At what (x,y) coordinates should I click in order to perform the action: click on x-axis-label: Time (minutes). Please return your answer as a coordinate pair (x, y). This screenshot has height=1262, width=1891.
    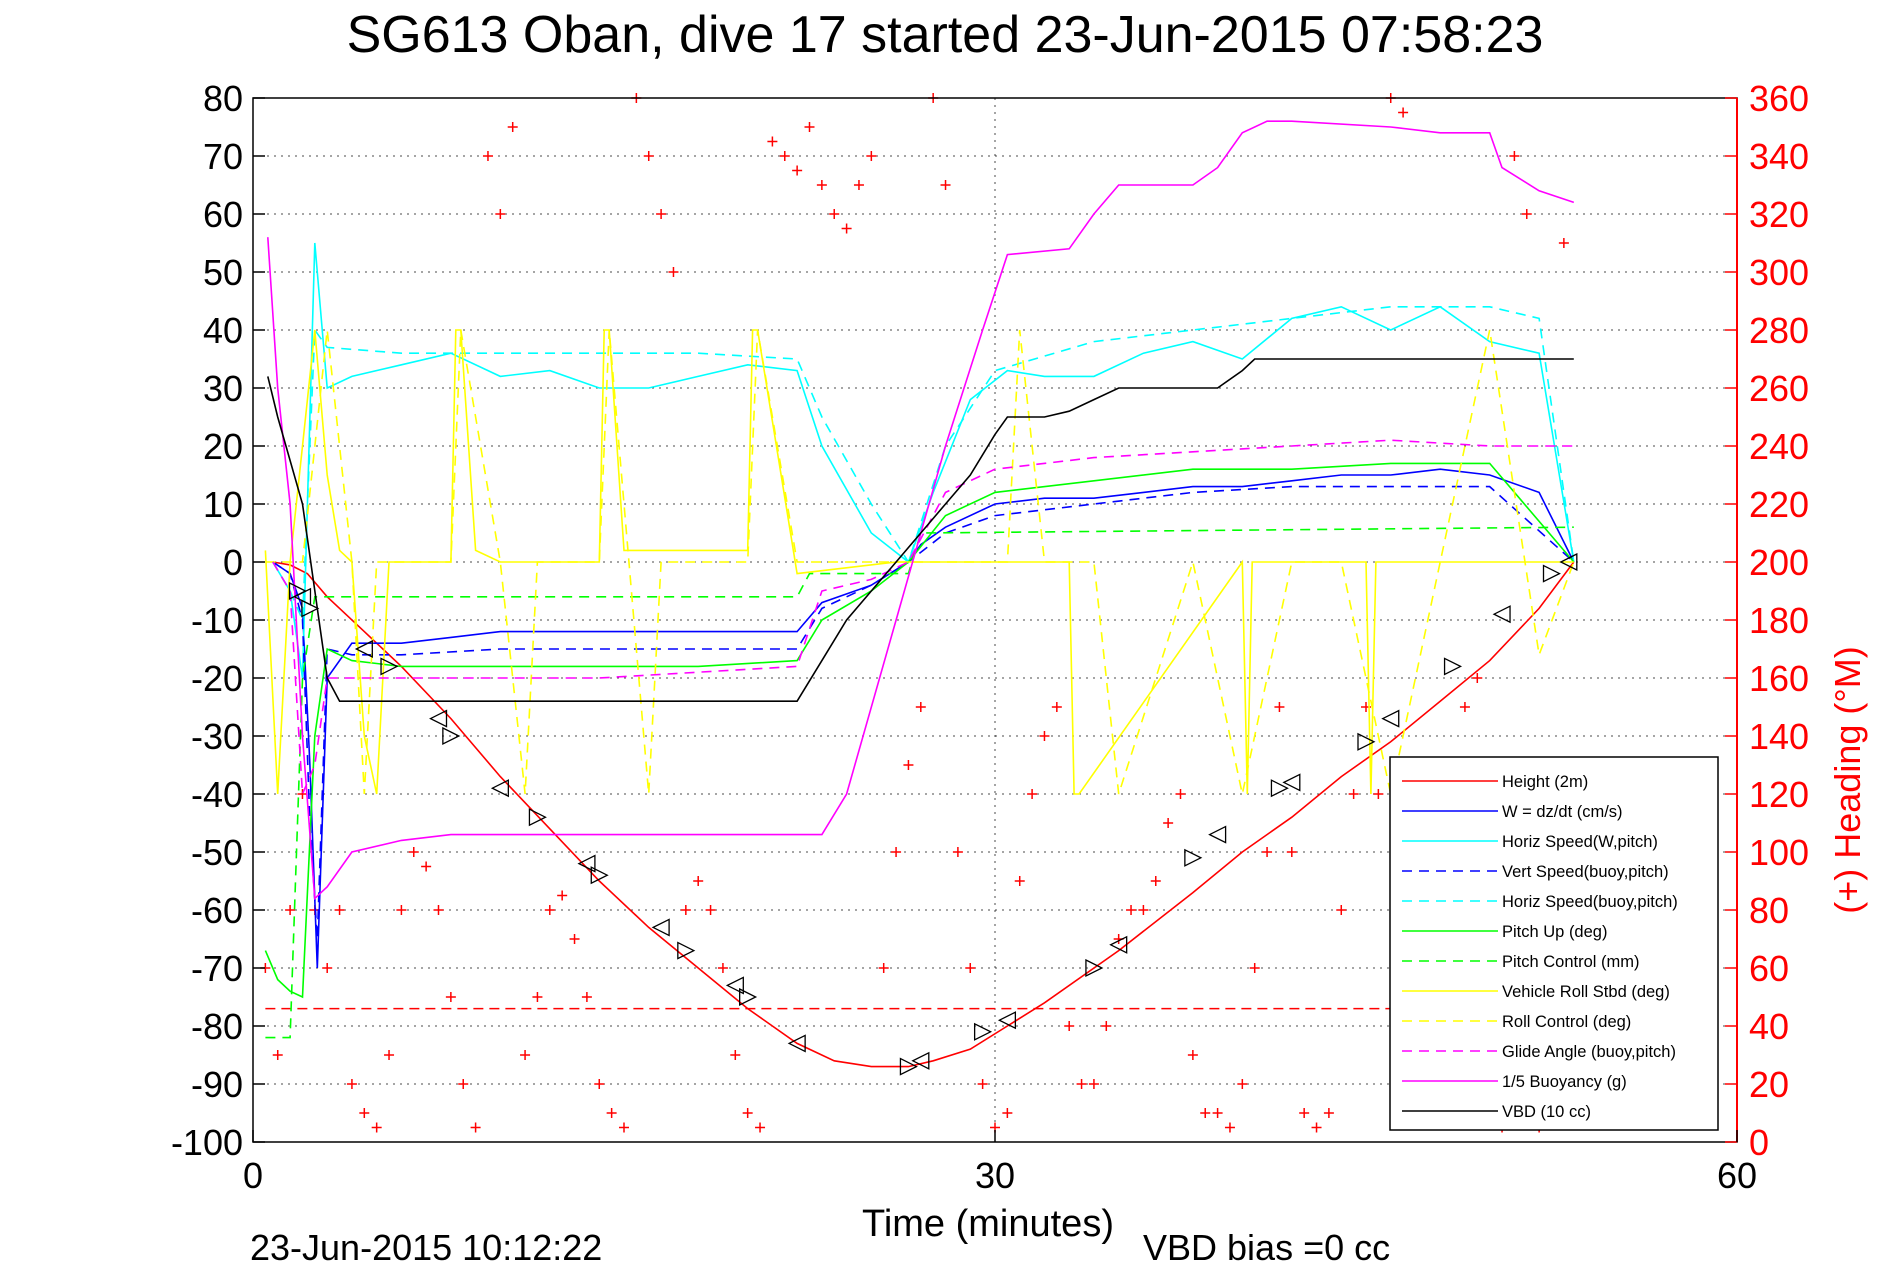
    Looking at the image, I should click on (988, 1224).